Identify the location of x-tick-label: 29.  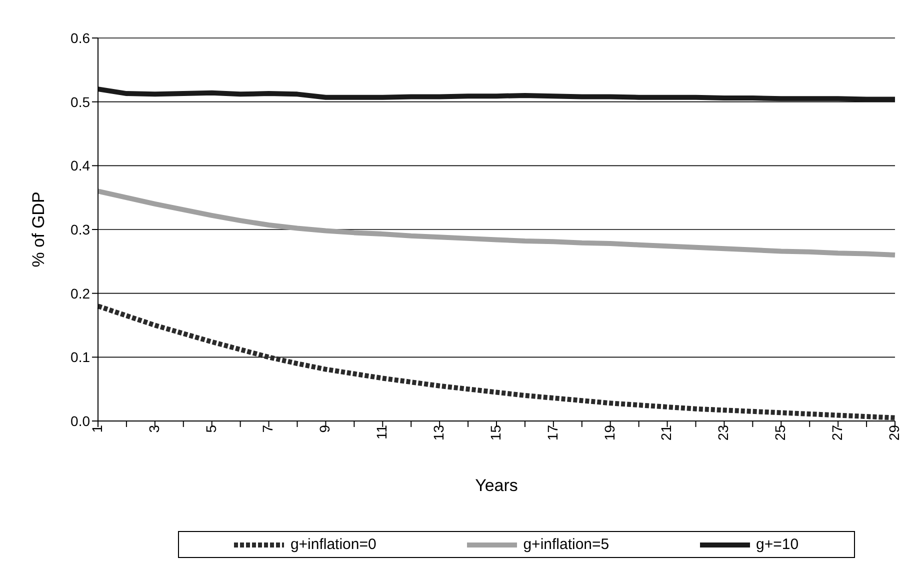
(894, 432).